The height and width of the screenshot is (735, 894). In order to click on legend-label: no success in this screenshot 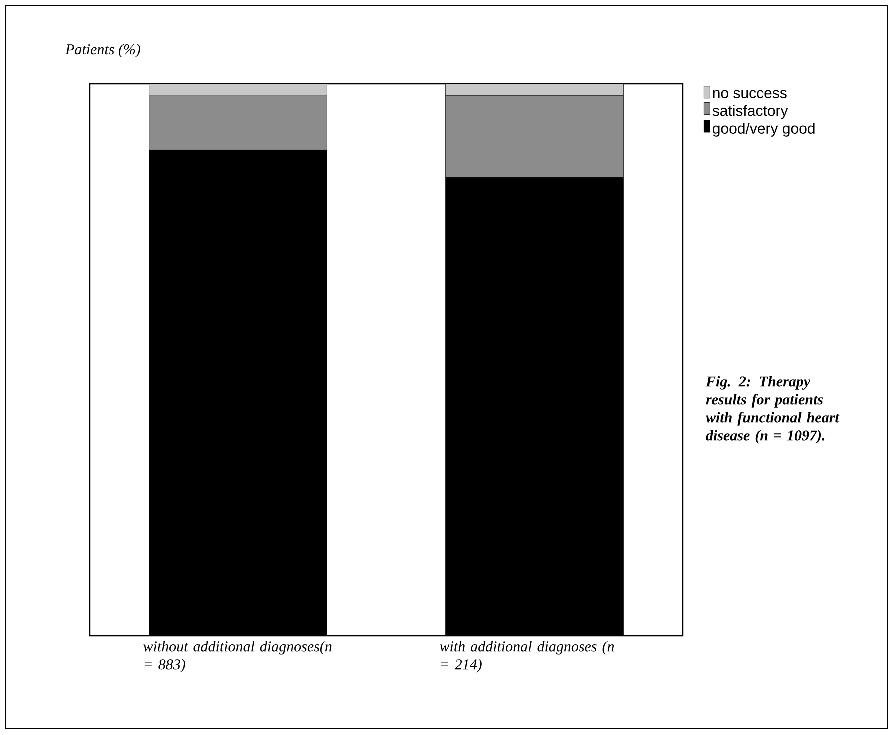, I will do `click(750, 94)`.